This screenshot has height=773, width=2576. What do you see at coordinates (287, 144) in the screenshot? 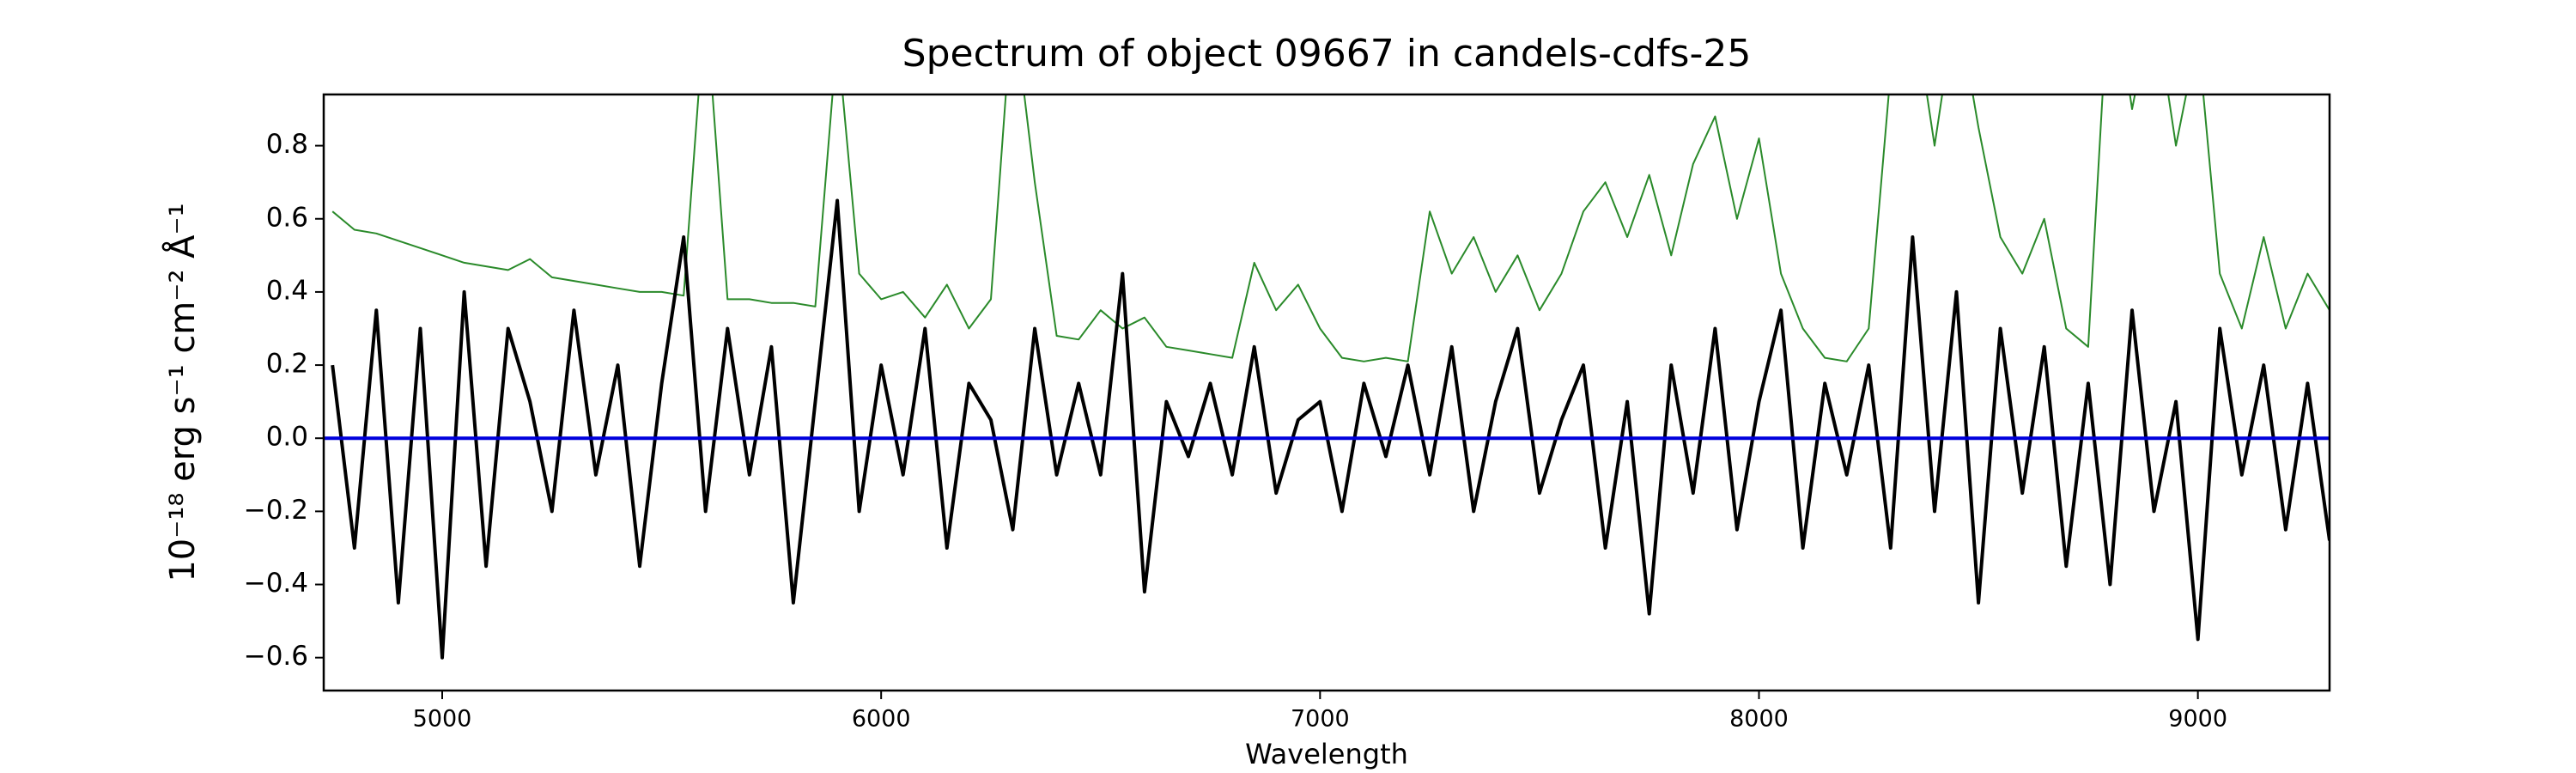
I see `y-tick-label: 0.8` at bounding box center [287, 144].